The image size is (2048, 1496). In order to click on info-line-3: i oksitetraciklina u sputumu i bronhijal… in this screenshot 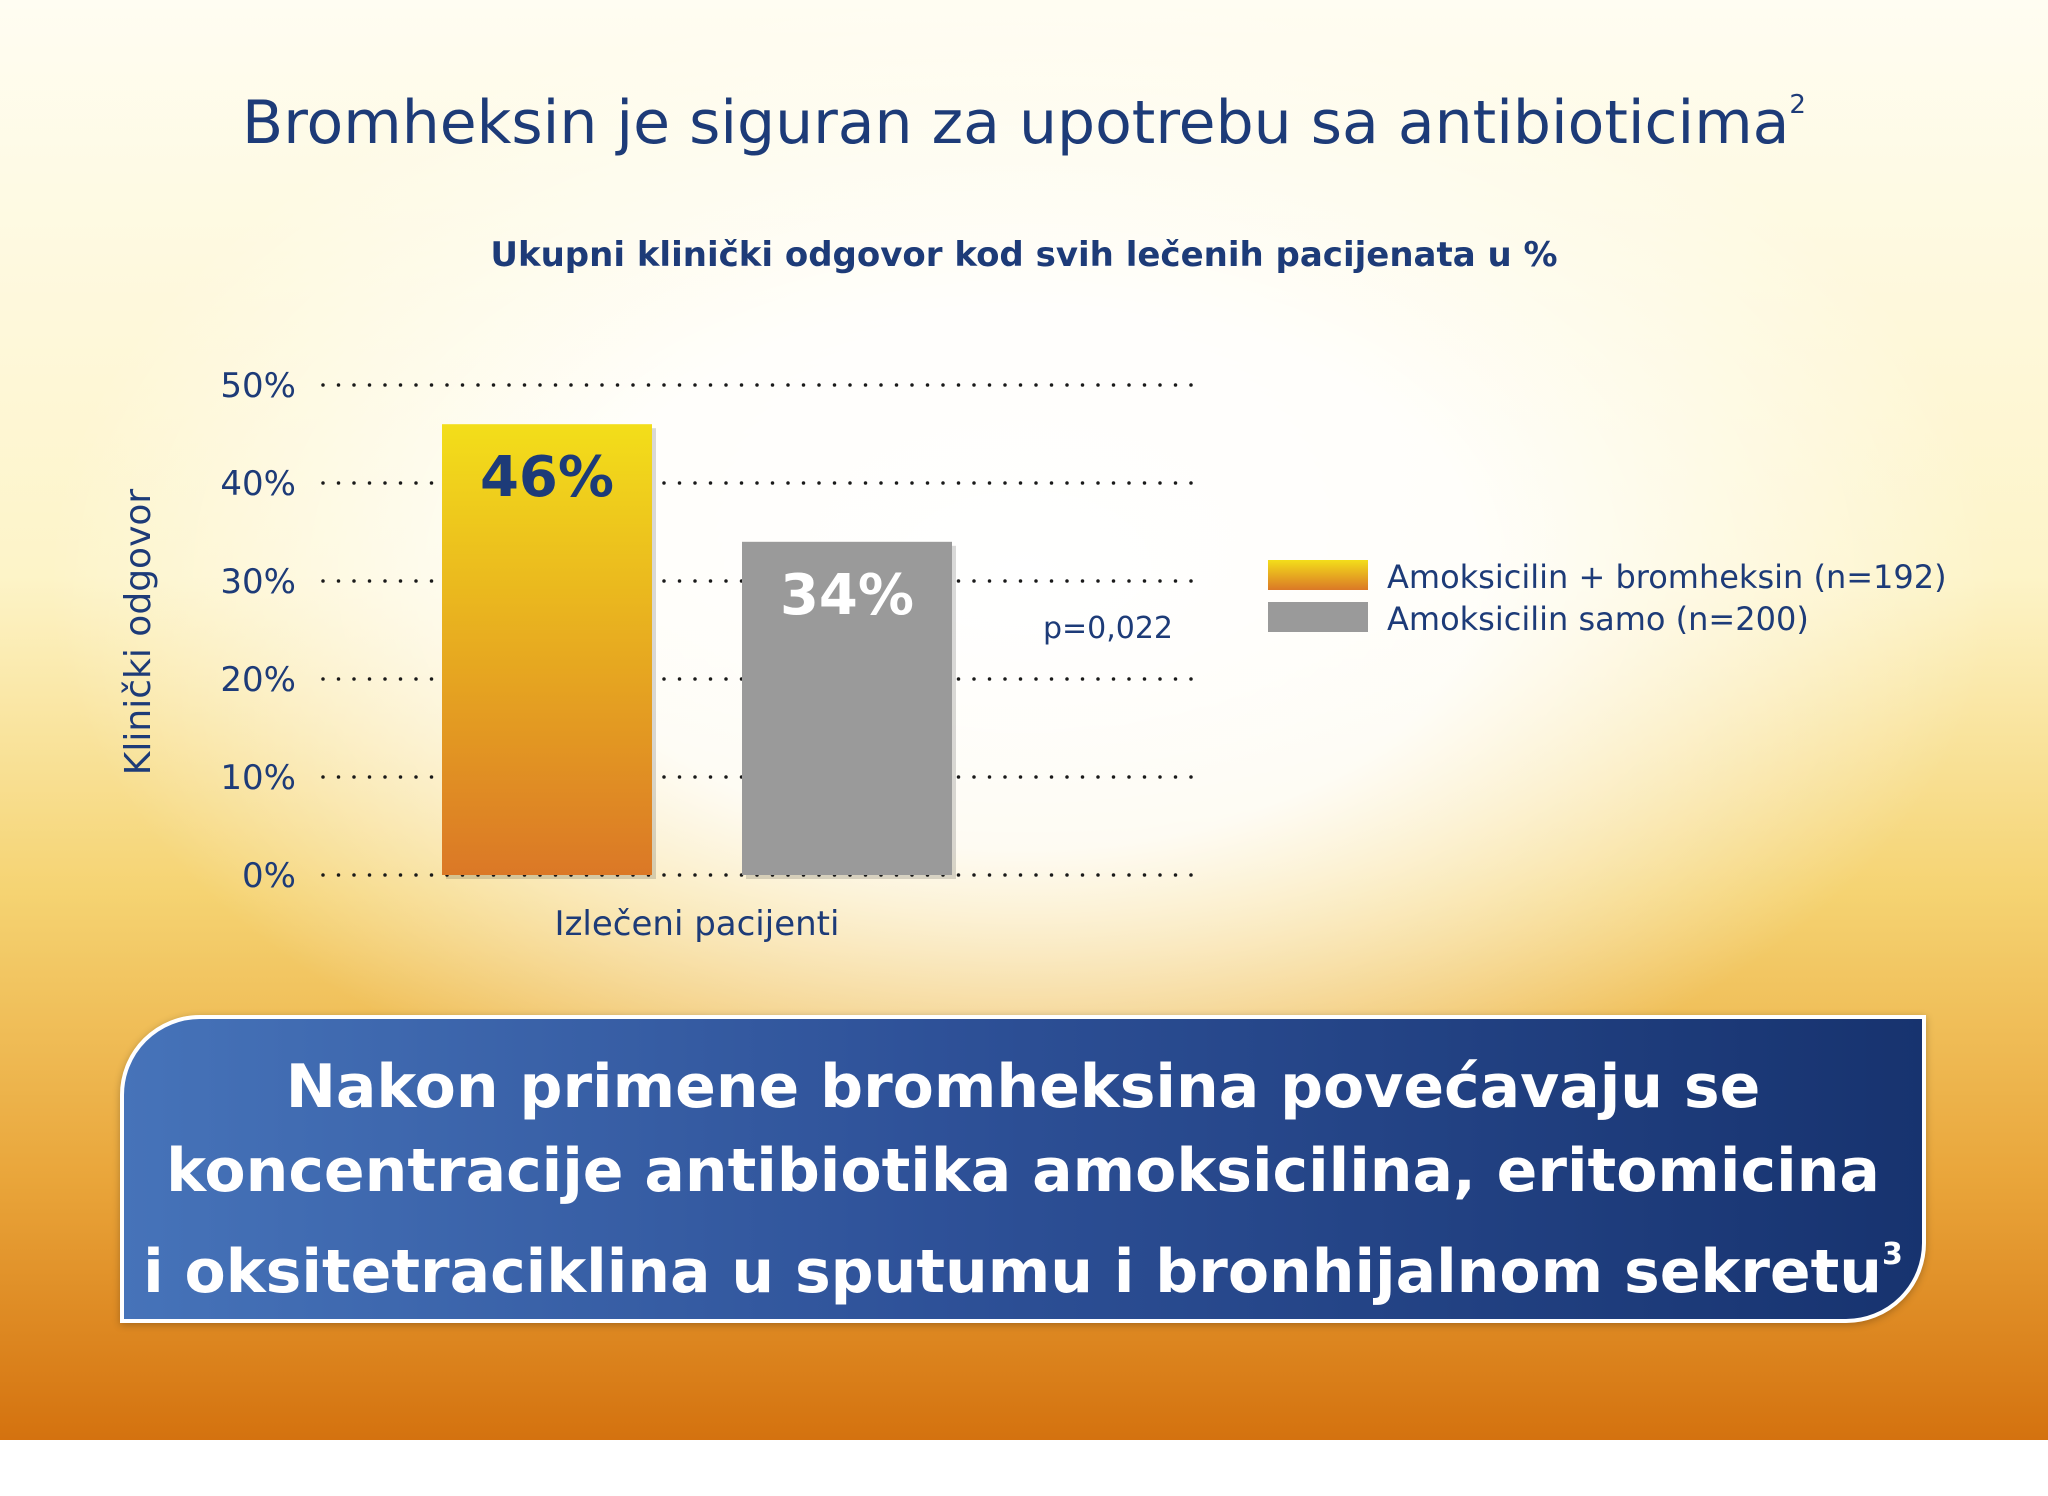, I will do `click(1023, 1263)`.